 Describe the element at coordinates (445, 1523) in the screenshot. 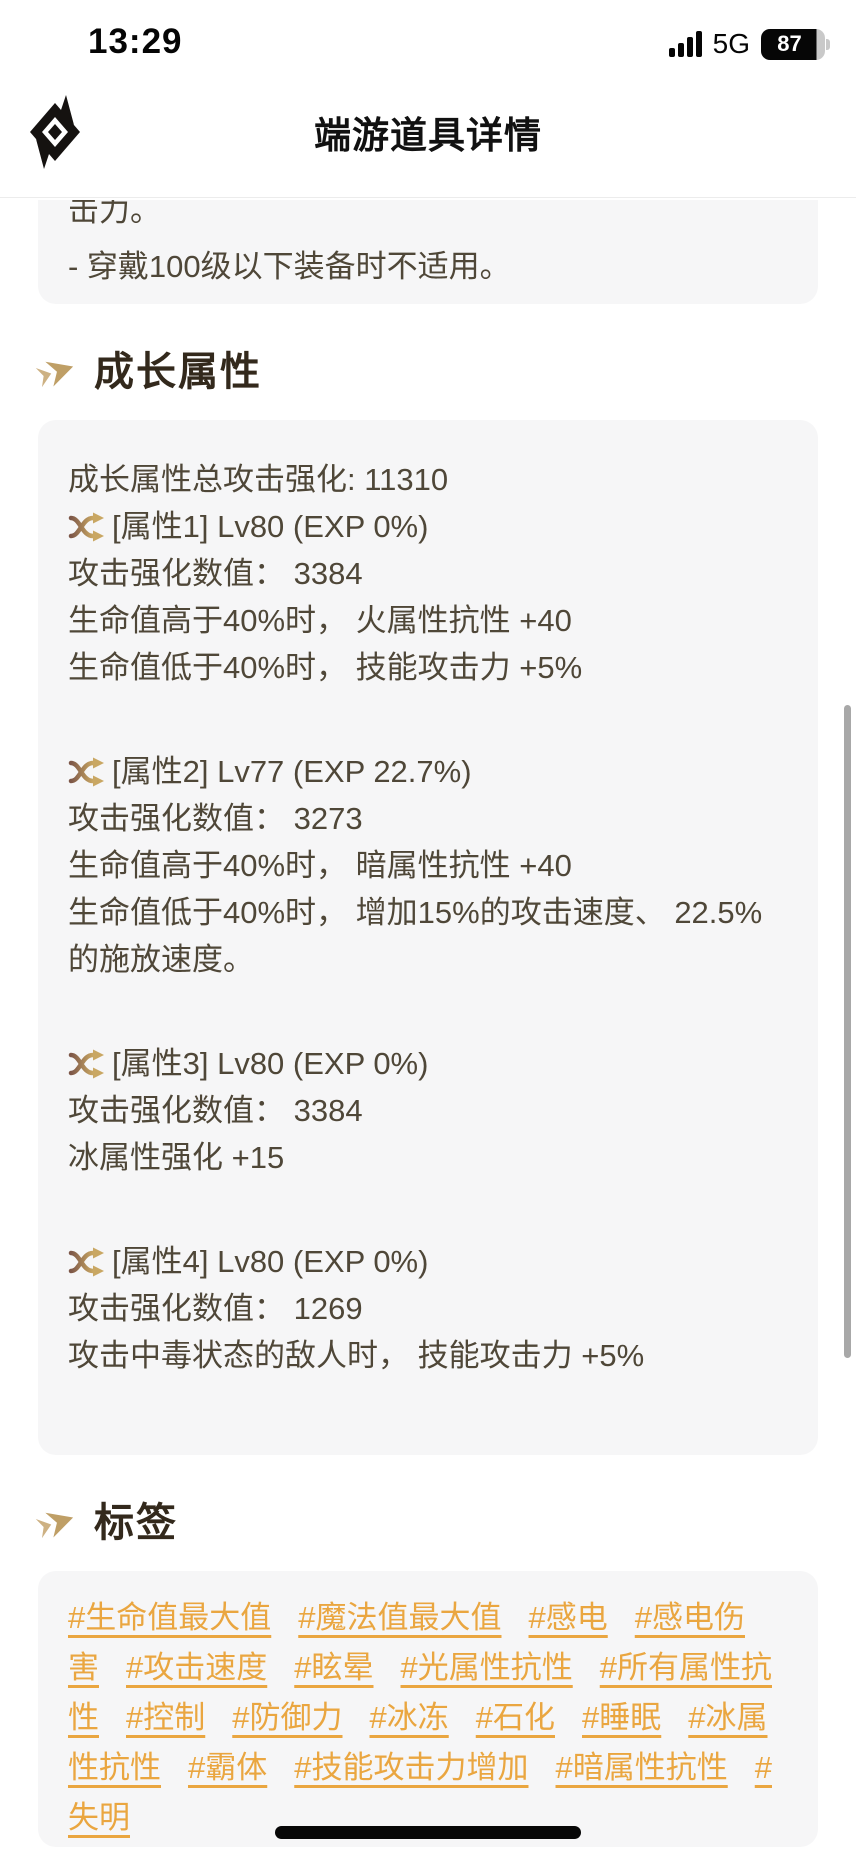

I see `section-header-tags: 标签` at that location.